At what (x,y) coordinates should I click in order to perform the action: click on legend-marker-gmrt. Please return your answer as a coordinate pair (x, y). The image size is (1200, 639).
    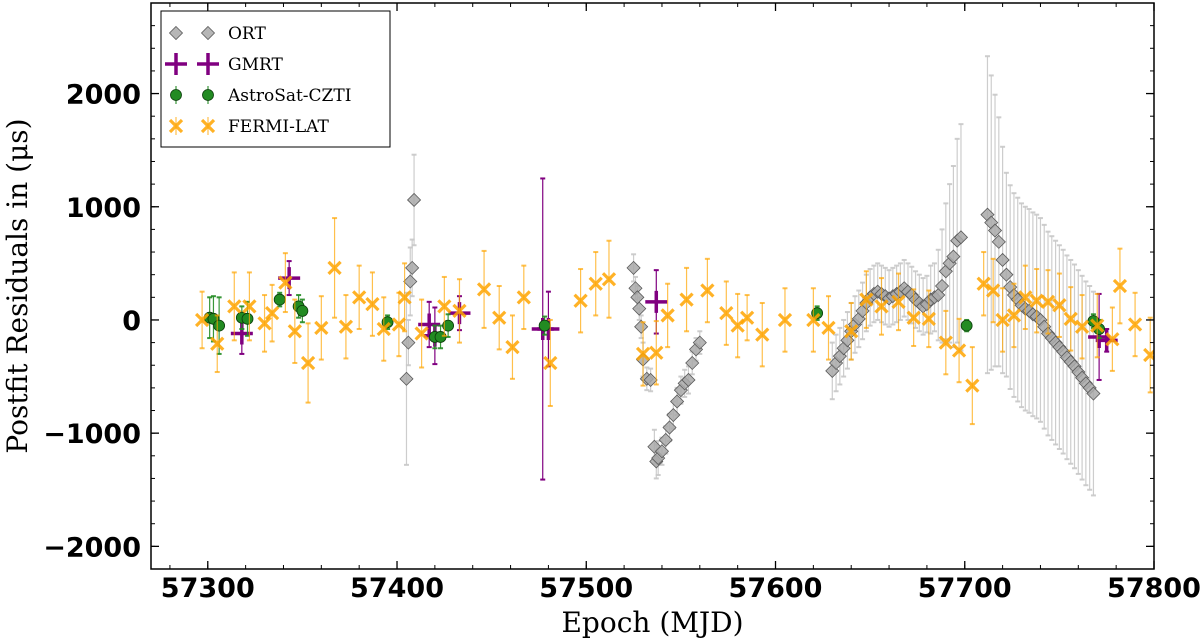
    Looking at the image, I should click on (208, 64).